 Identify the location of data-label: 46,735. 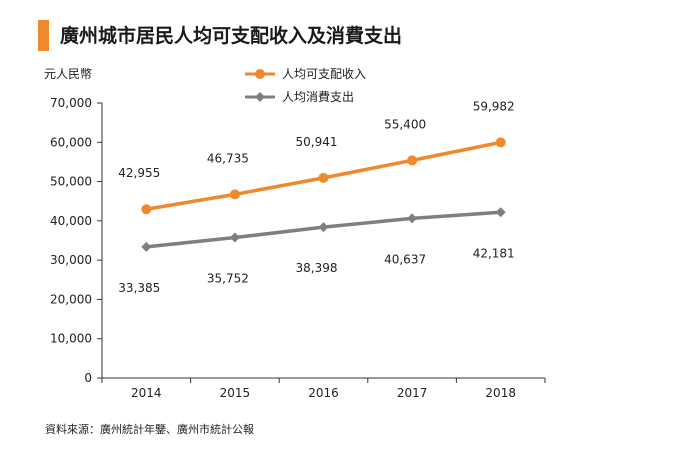
(228, 158).